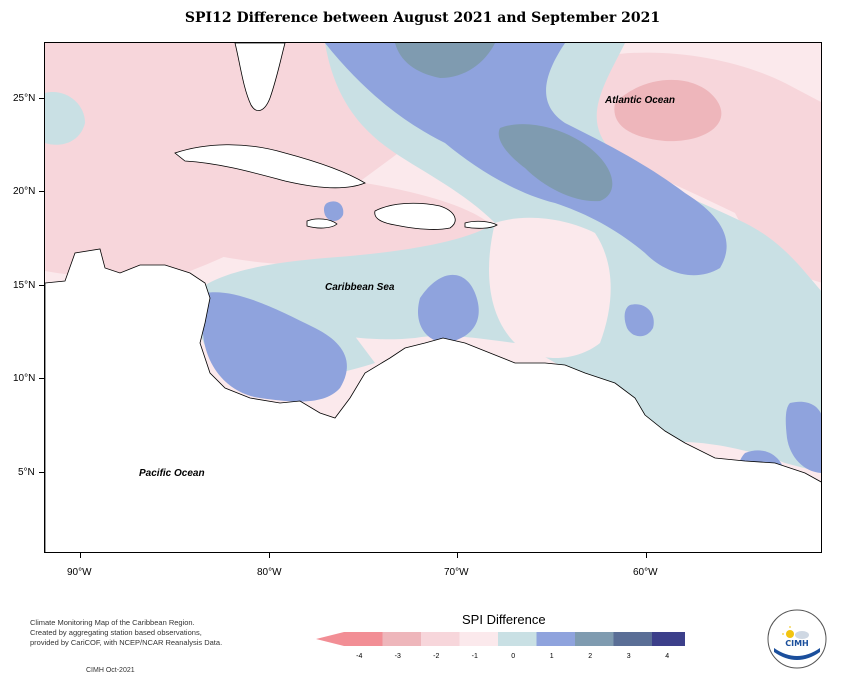 The height and width of the screenshot is (684, 845). I want to click on lon-label-90w: 90°W, so click(79, 572).